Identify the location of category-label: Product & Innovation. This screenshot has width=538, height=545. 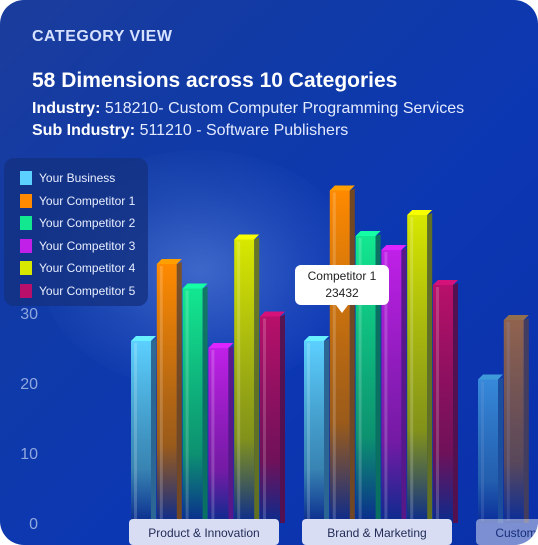
(204, 532).